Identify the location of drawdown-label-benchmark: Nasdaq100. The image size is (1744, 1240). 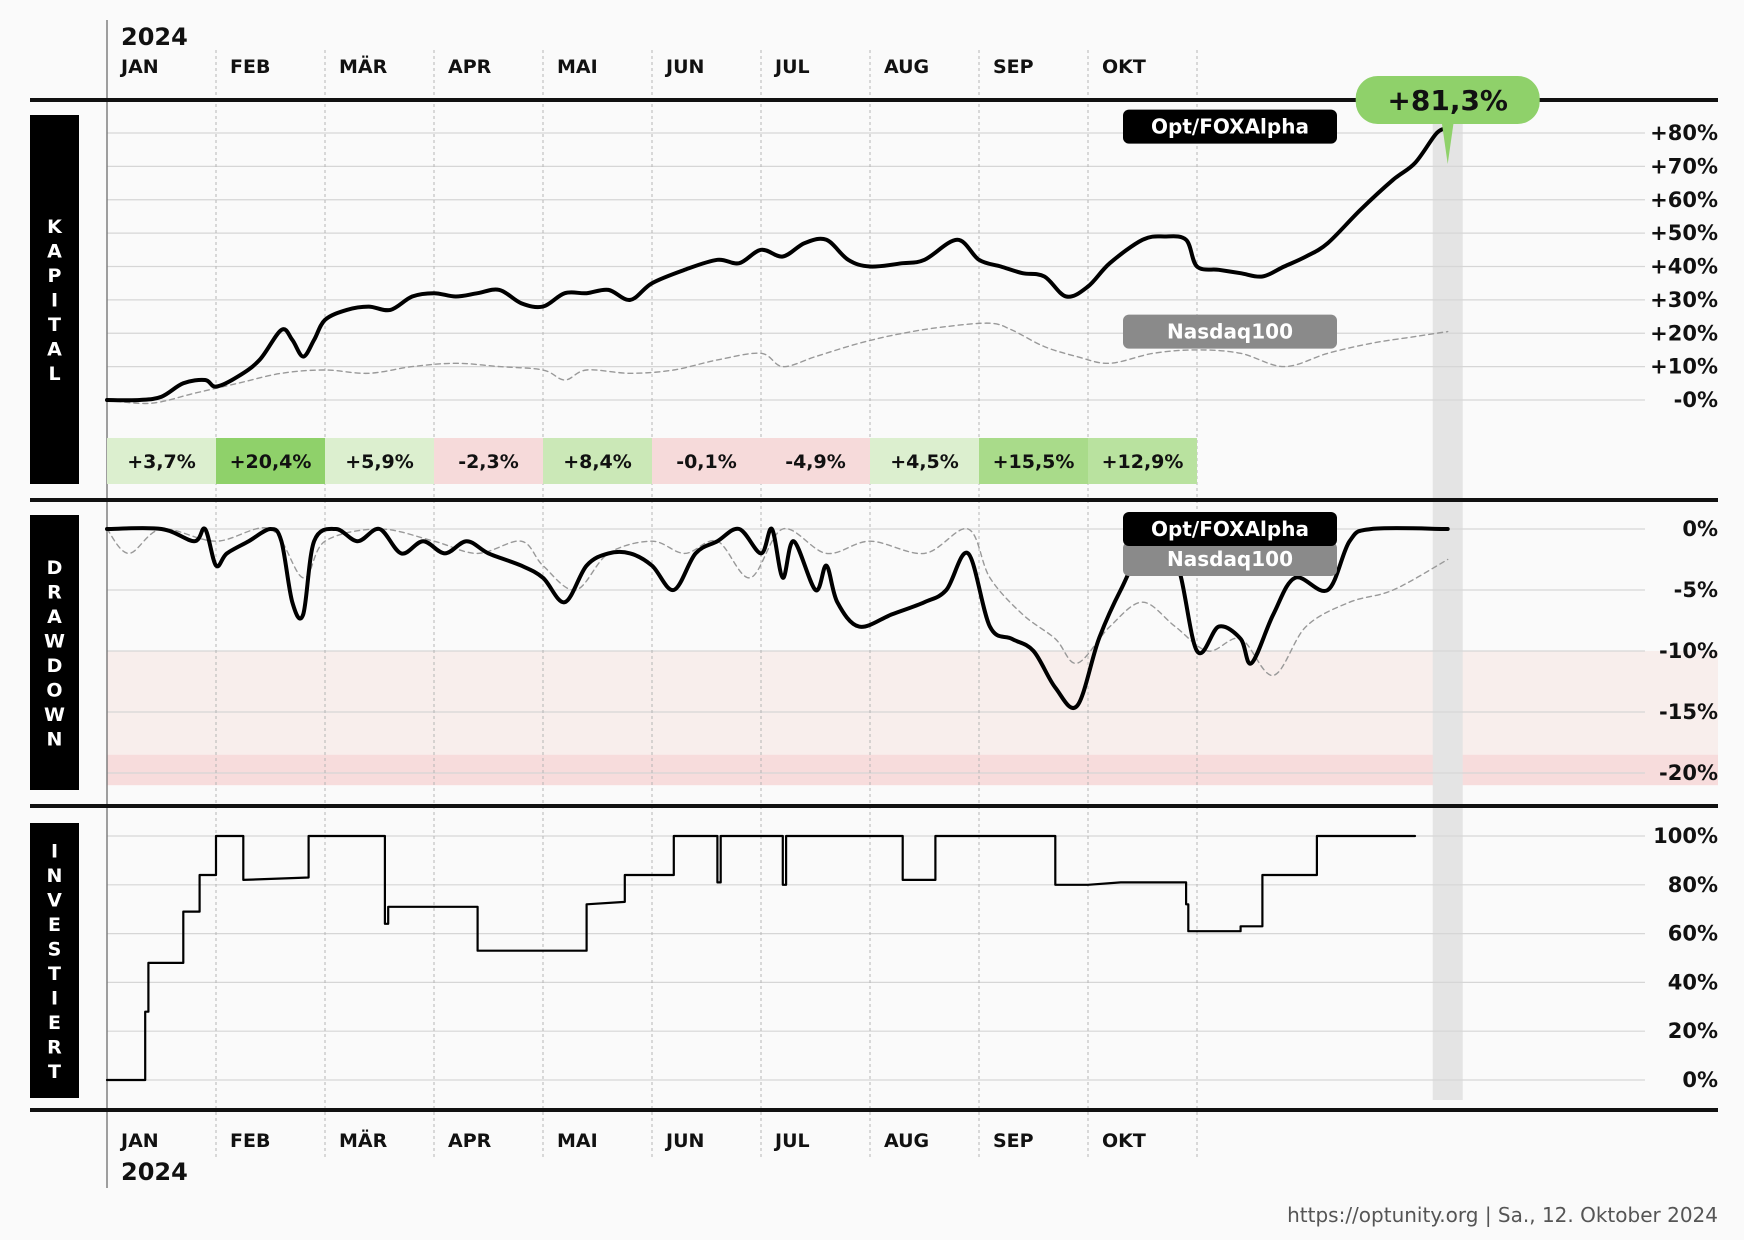
(1230, 559).